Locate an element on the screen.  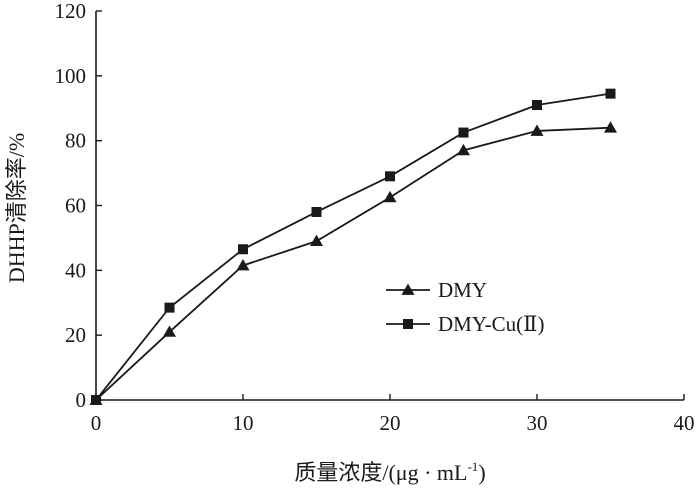
x-tick-label: 40 is located at coordinates (684, 423).